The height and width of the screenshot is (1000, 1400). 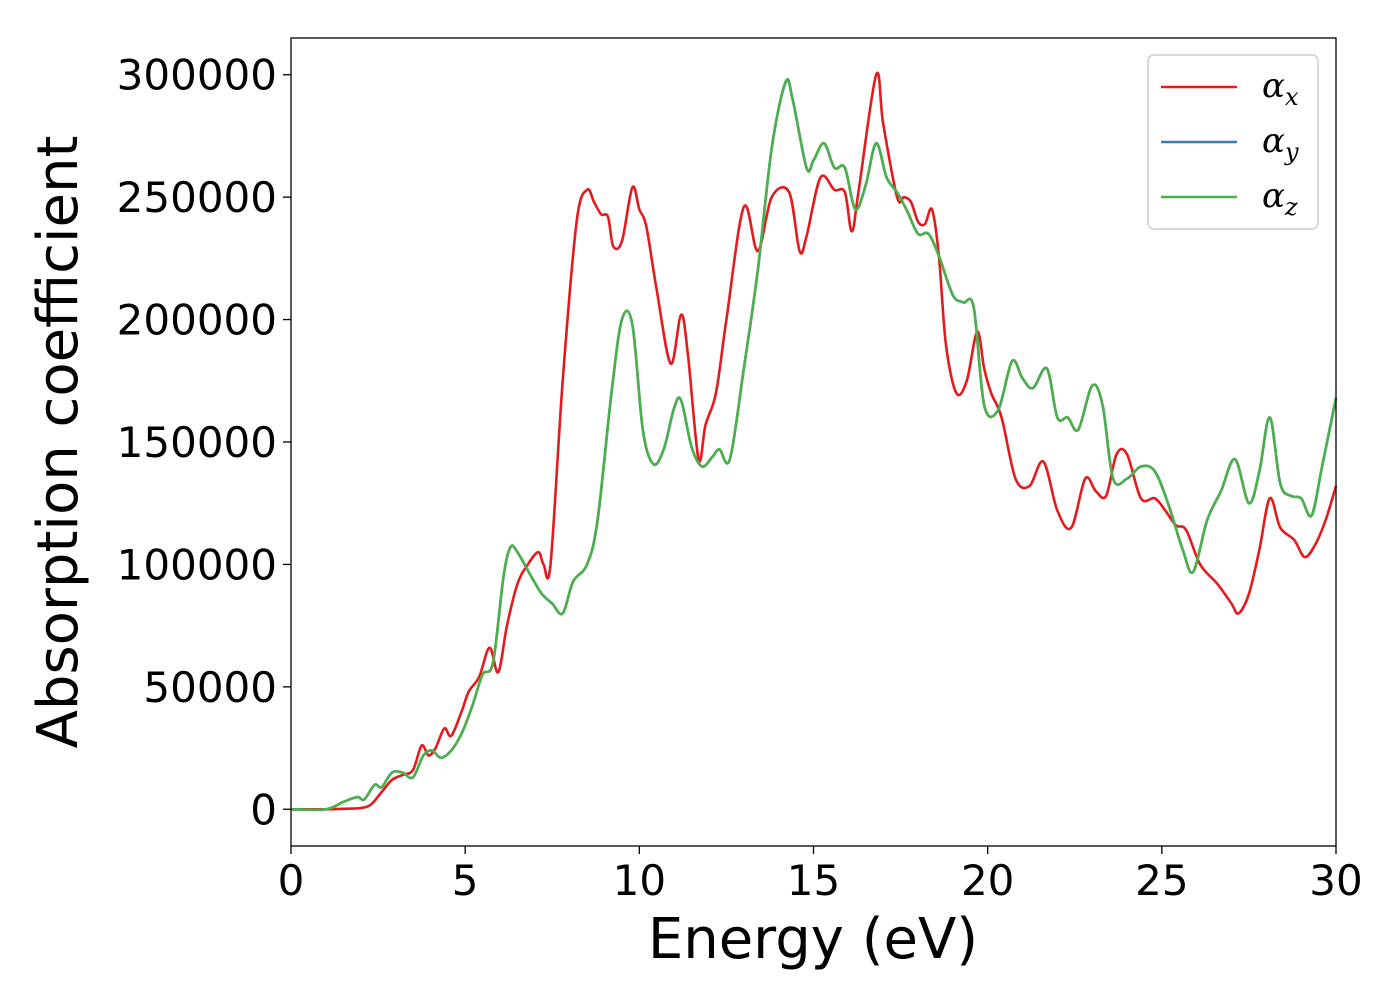 What do you see at coordinates (1280, 88) in the screenshot?
I see `legend-label-alpha-x: αx` at bounding box center [1280, 88].